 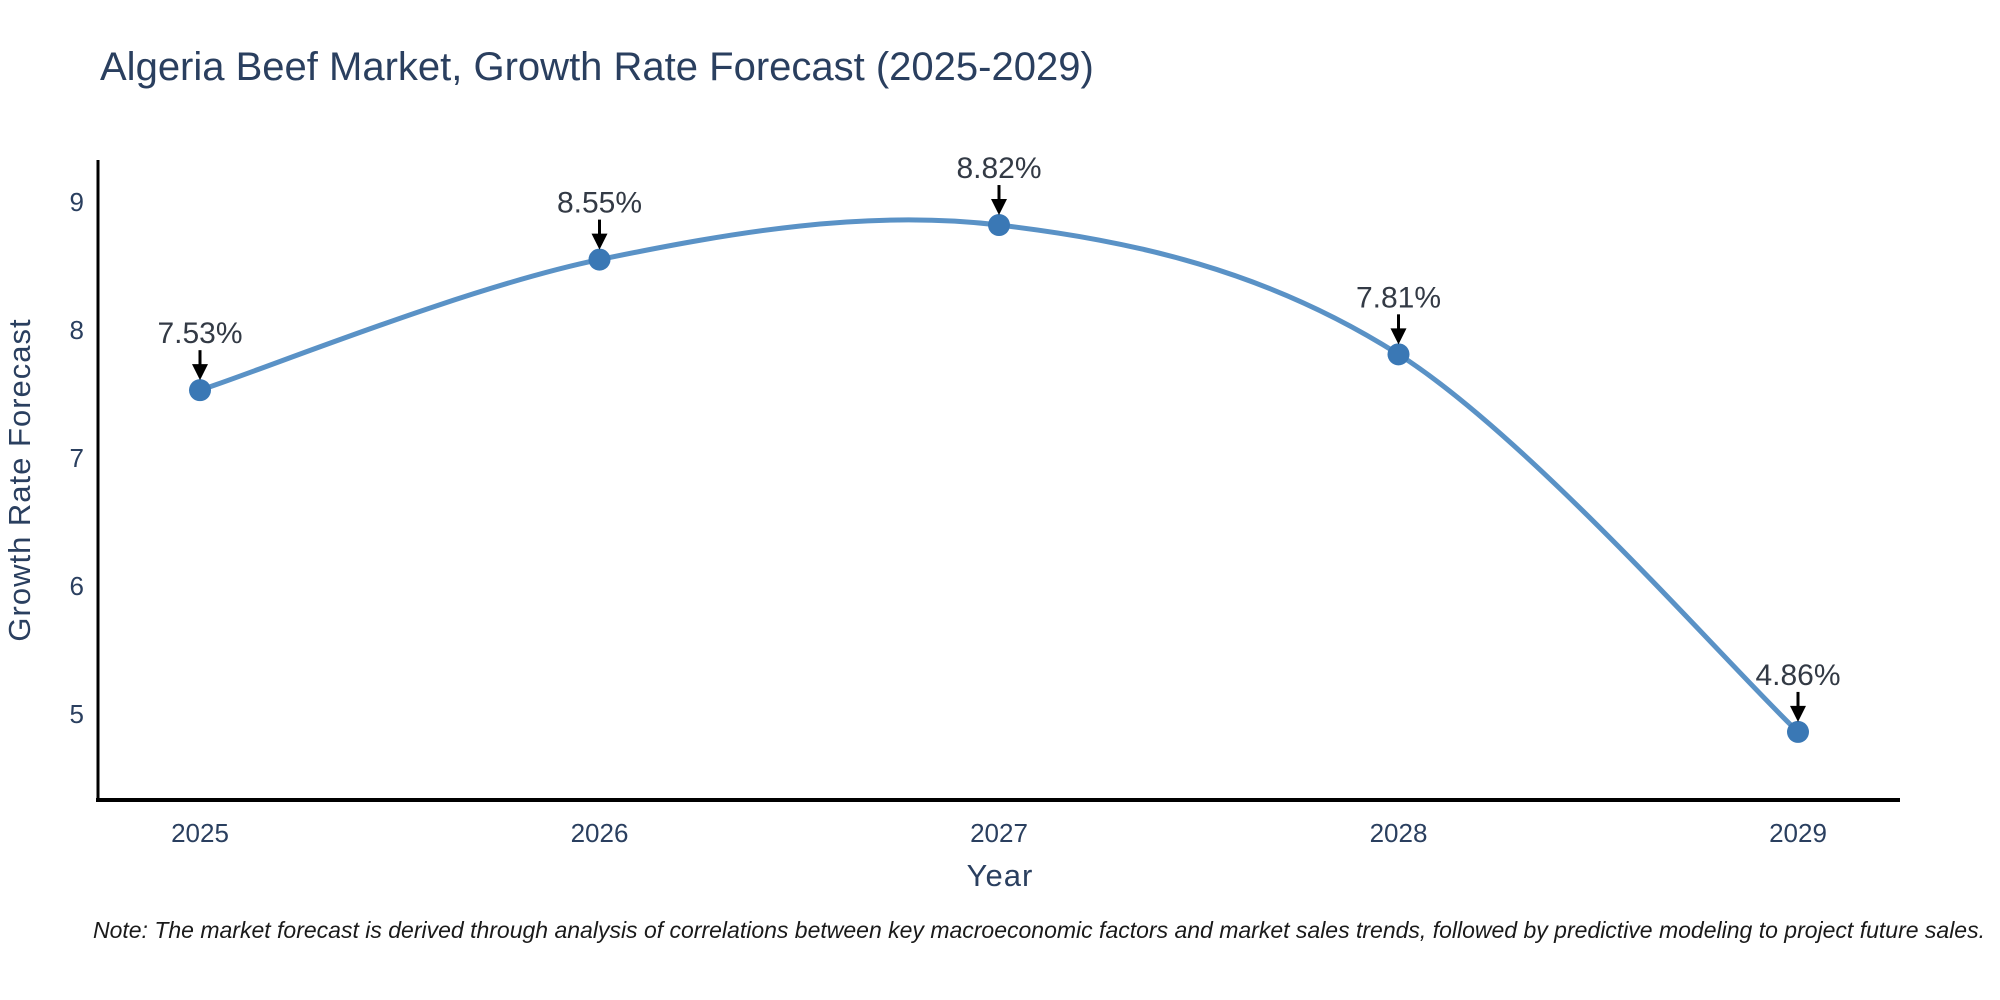 What do you see at coordinates (77, 714) in the screenshot?
I see `y-tick-label-5: 5` at bounding box center [77, 714].